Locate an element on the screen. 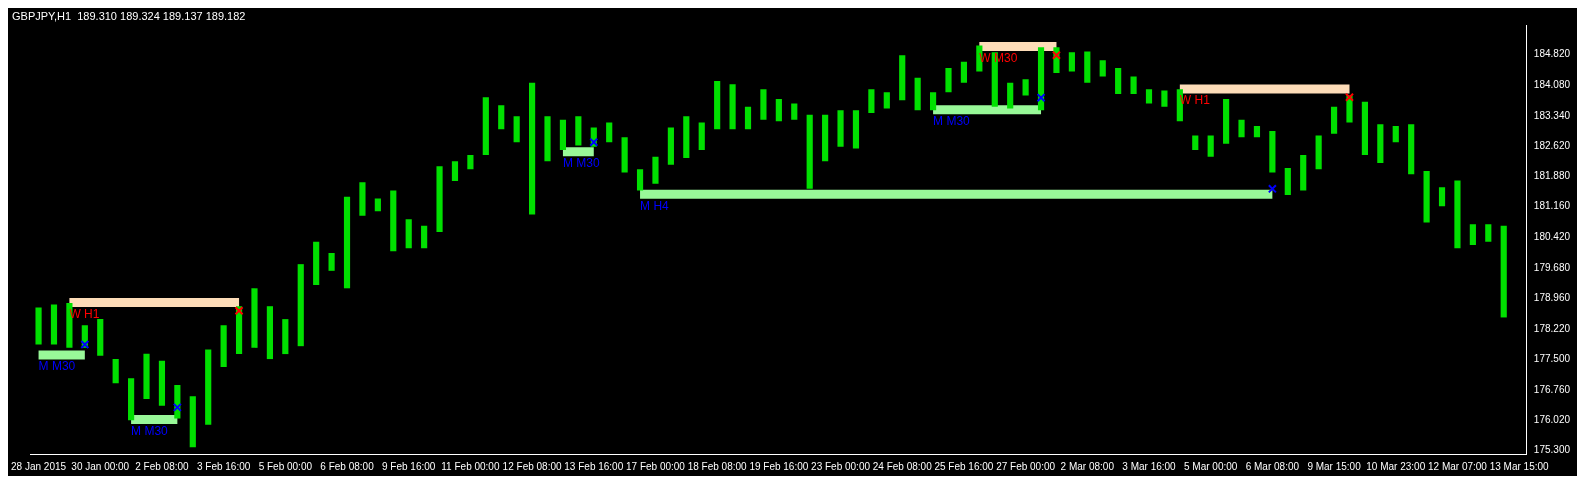 This screenshot has height=484, width=1585. x-tick-label: 13 Mar 15:00 is located at coordinates (1519, 466).